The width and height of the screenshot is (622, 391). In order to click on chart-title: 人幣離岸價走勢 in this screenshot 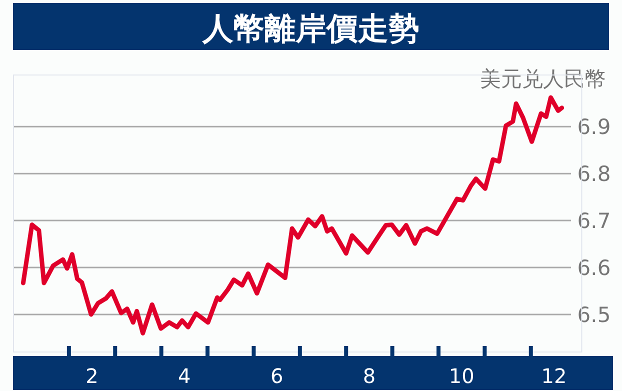, I will do `click(311, 29)`.